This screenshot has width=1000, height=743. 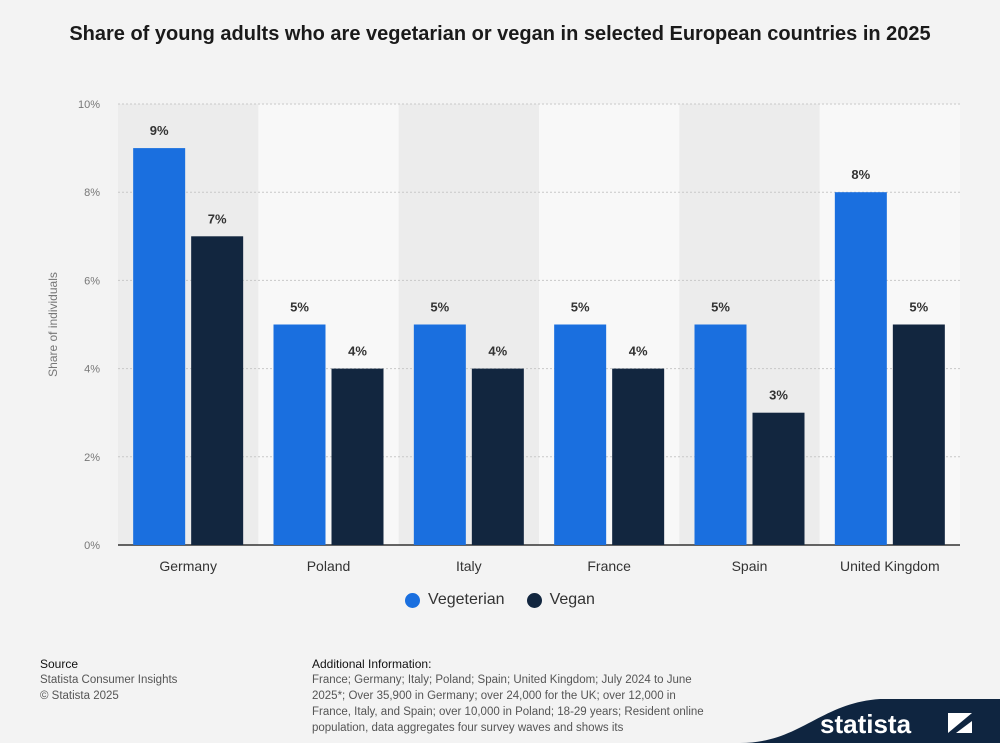 I want to click on y-axis-label: Share of individuals, so click(x=53, y=324).